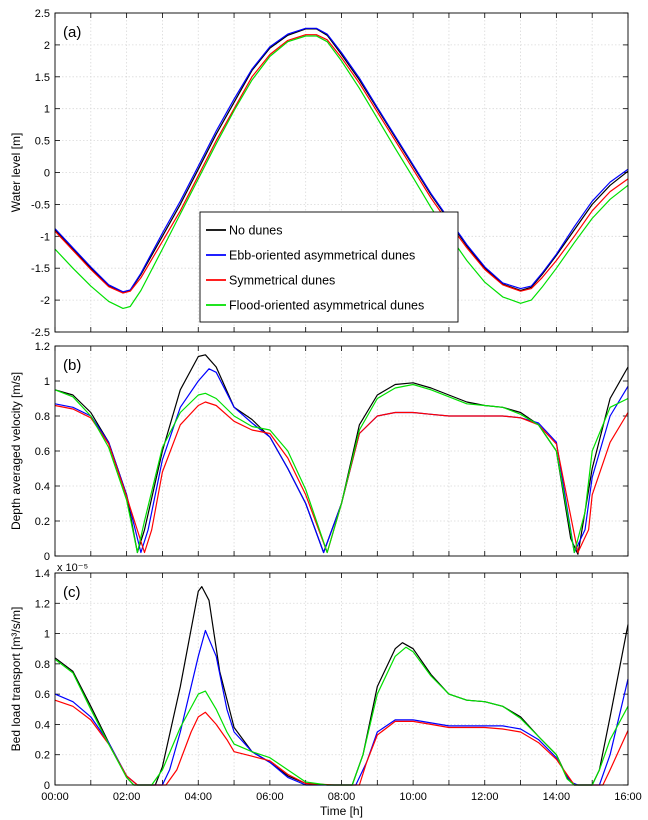 This screenshot has height=820, width=648. I want to click on y-multiplier: x 10⁻⁵, so click(72, 568).